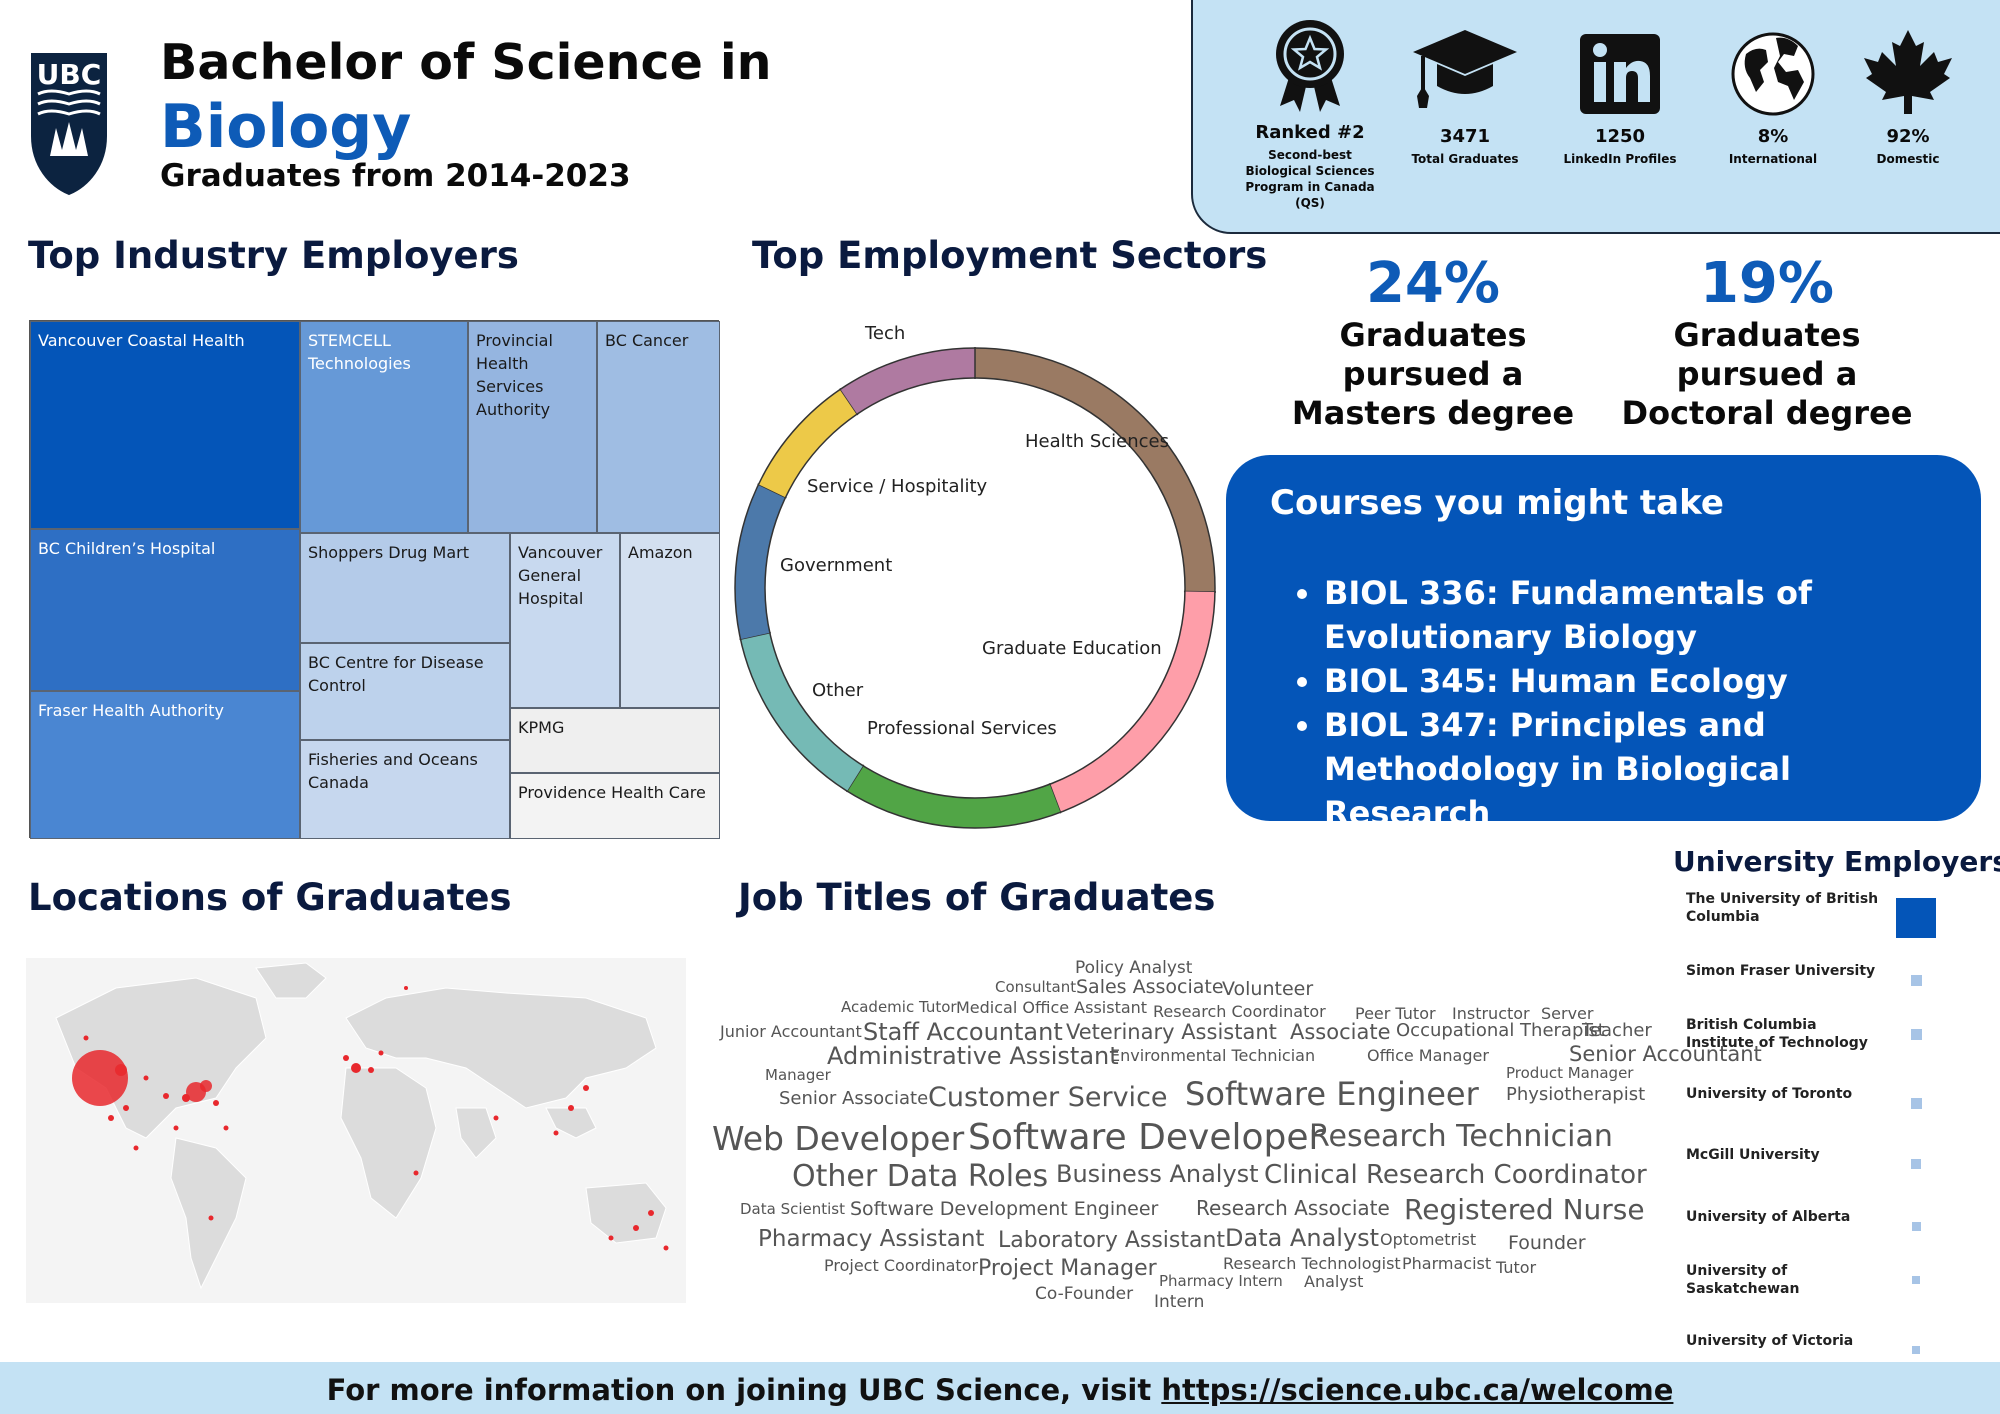 The height and width of the screenshot is (1414, 2000). What do you see at coordinates (1570, 1073) in the screenshot?
I see `wordcloud-word: Product Manager` at bounding box center [1570, 1073].